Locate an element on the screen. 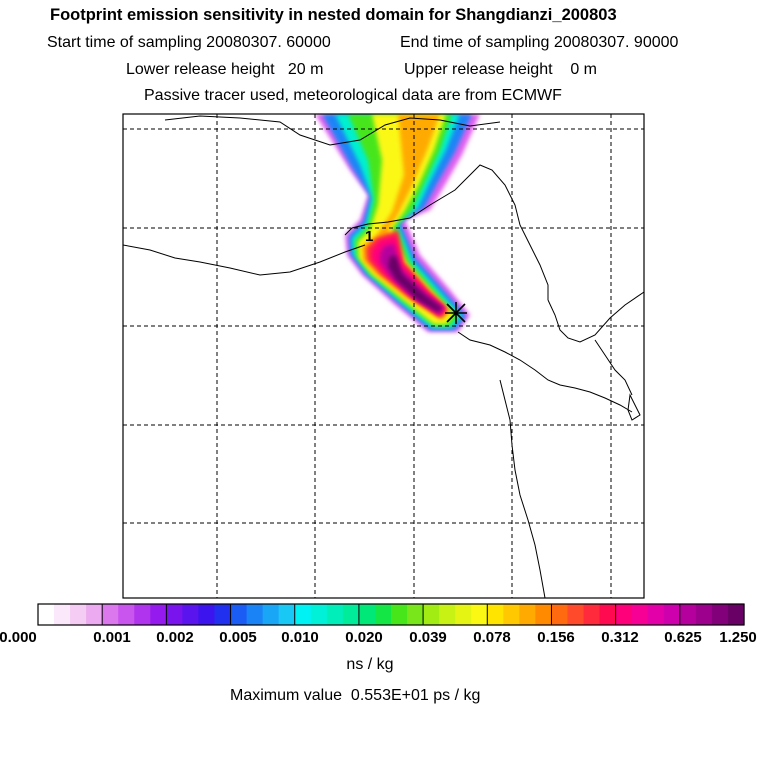 The height and width of the screenshot is (768, 768). colorbar-tick-label: 0.001 is located at coordinates (112, 637).